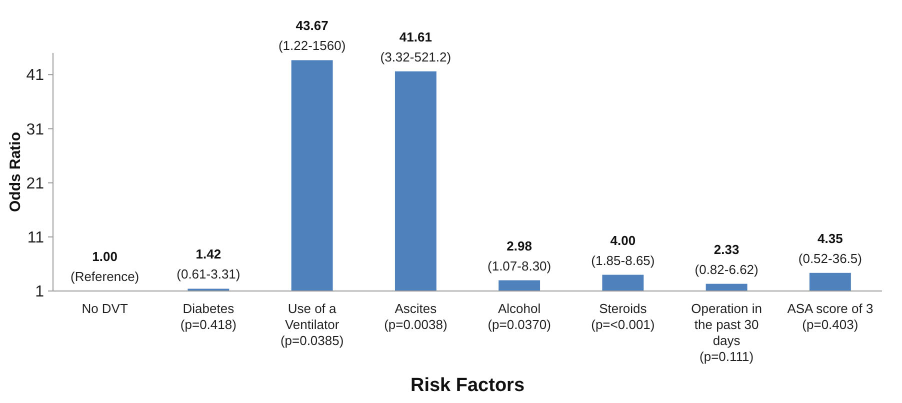 Image resolution: width=902 pixels, height=403 pixels. What do you see at coordinates (726, 332) in the screenshot?
I see `x-tick-label: Operation in the past 30 days (p=0.111)` at bounding box center [726, 332].